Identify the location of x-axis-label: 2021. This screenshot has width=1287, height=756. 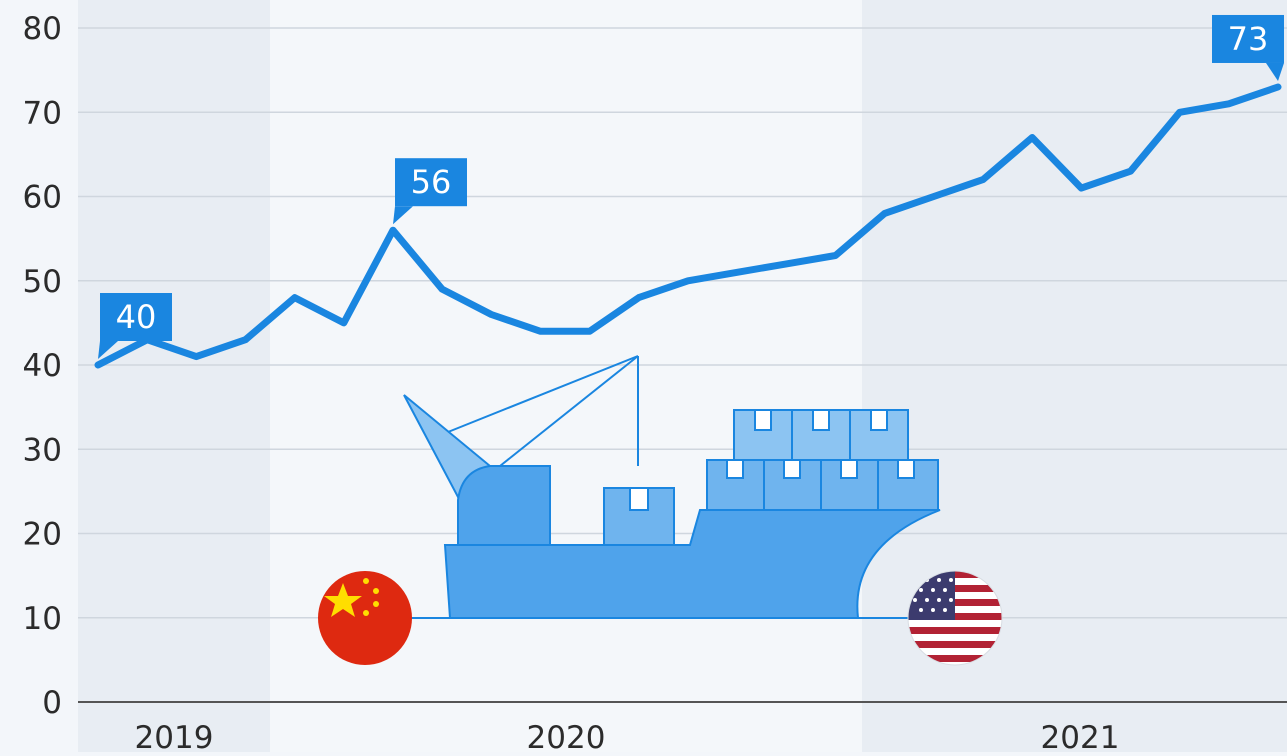
(1080, 736).